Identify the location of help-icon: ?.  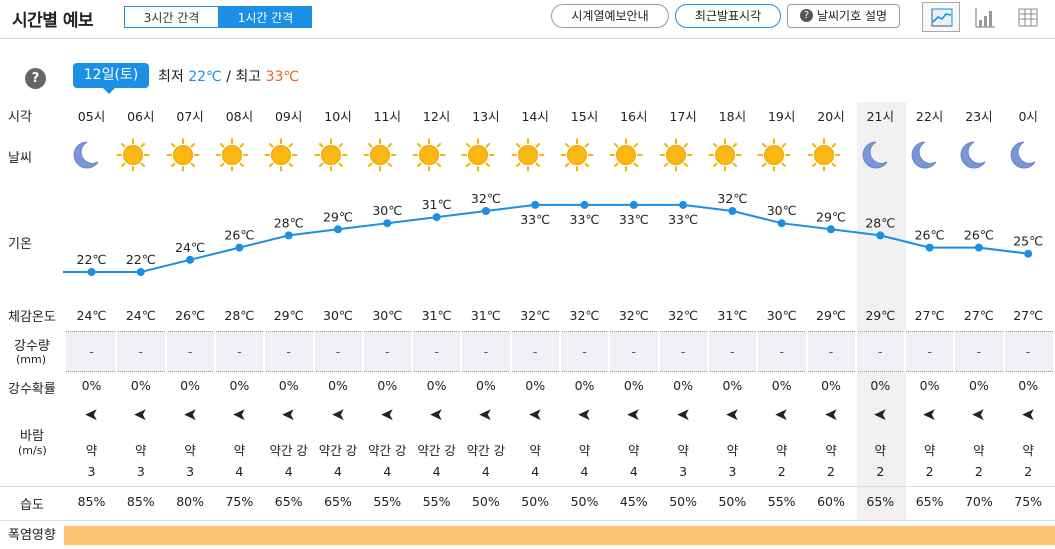
(35, 78).